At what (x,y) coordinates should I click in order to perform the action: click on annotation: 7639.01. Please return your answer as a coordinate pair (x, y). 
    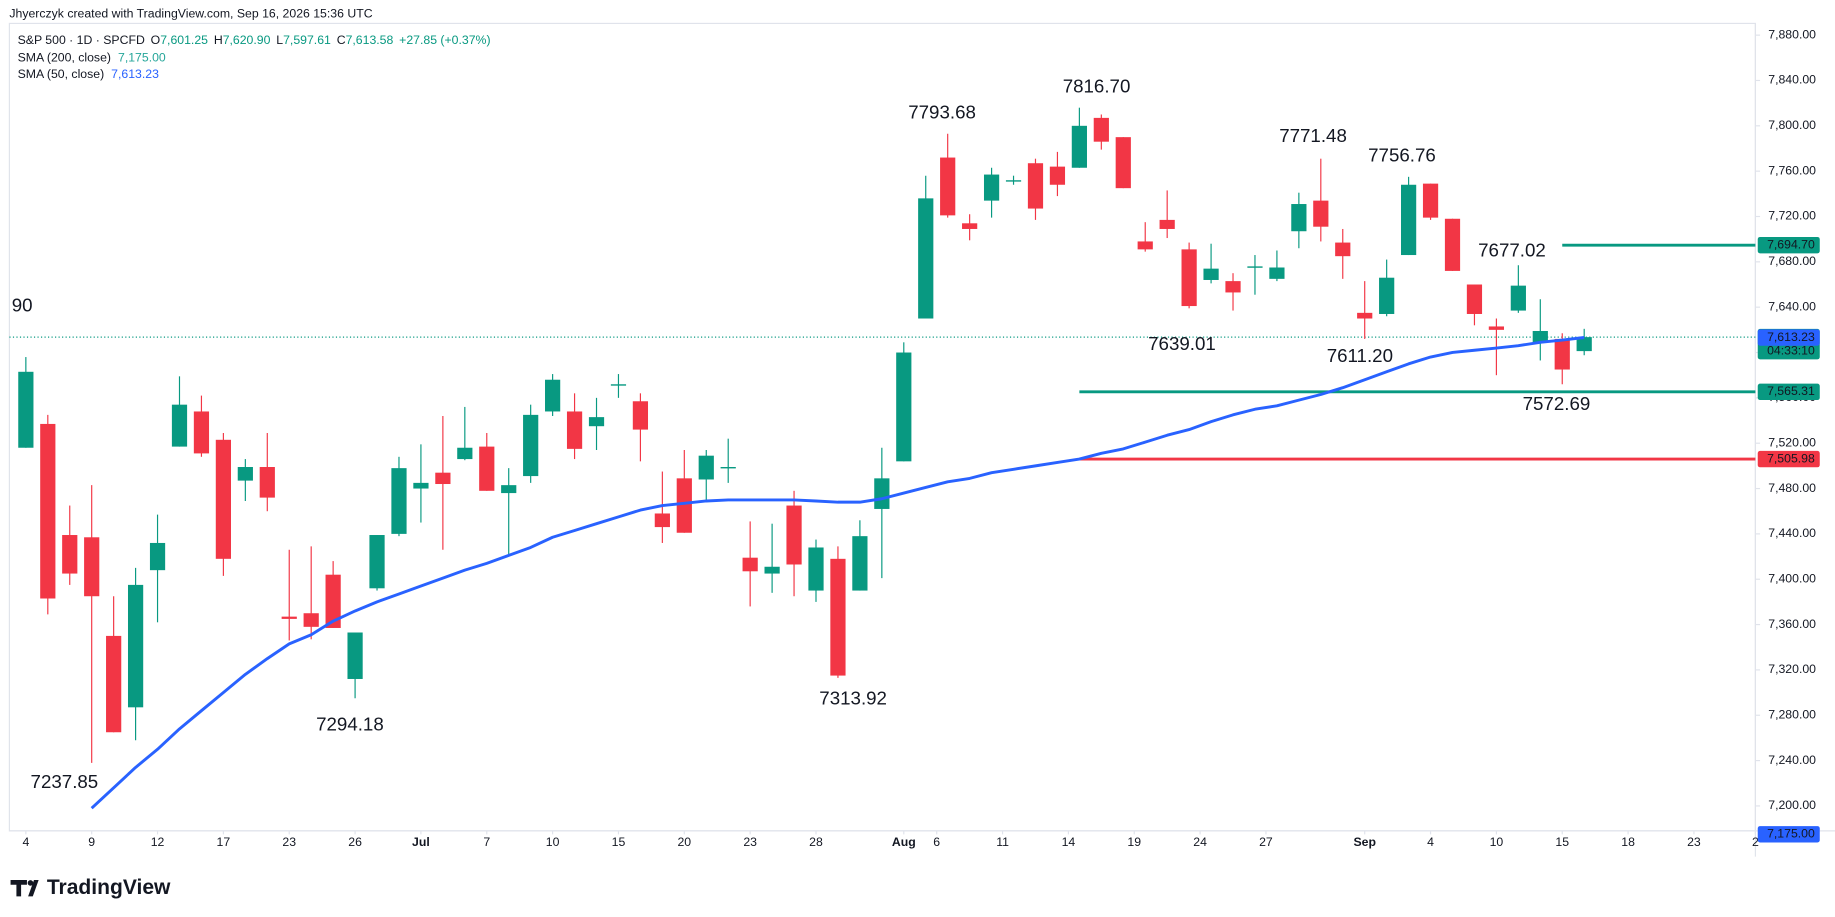
    Looking at the image, I should click on (1182, 343).